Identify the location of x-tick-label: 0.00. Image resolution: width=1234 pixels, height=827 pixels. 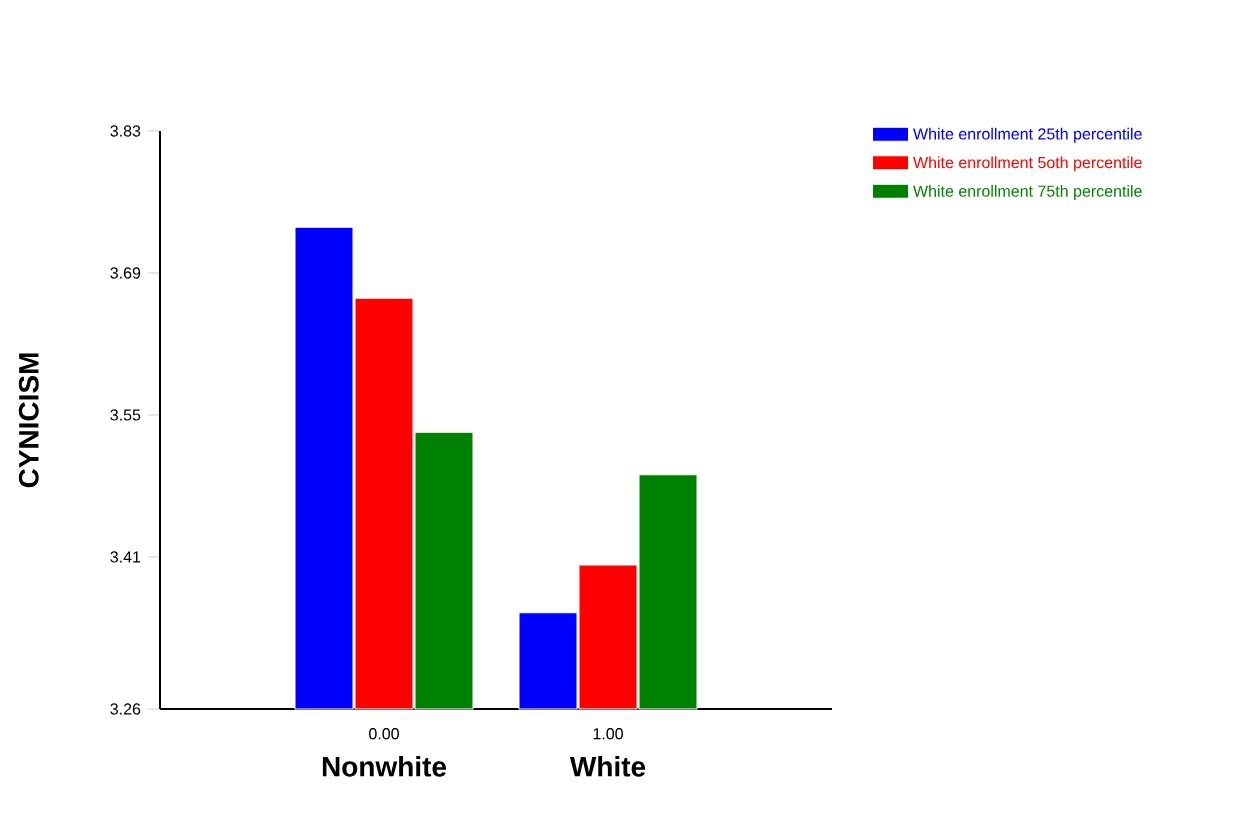
(384, 734).